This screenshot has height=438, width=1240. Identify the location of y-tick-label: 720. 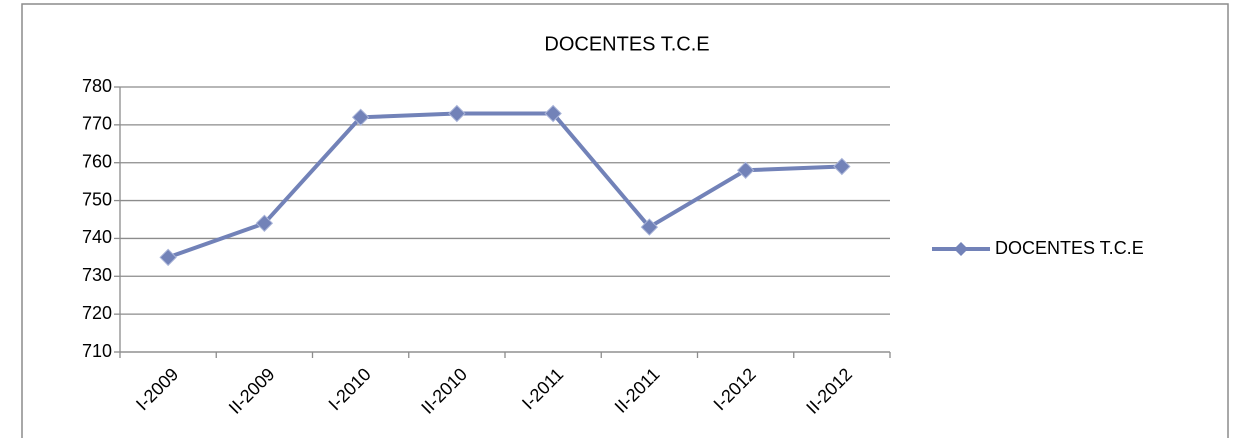
(97, 313).